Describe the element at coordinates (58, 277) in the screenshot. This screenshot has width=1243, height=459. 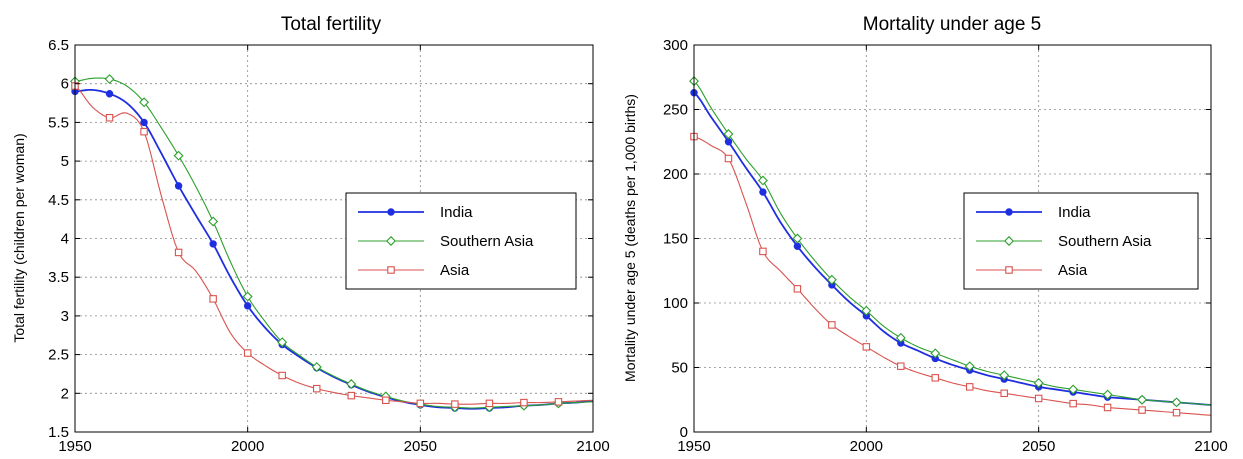
I see `y-tick-label: 3.5` at that location.